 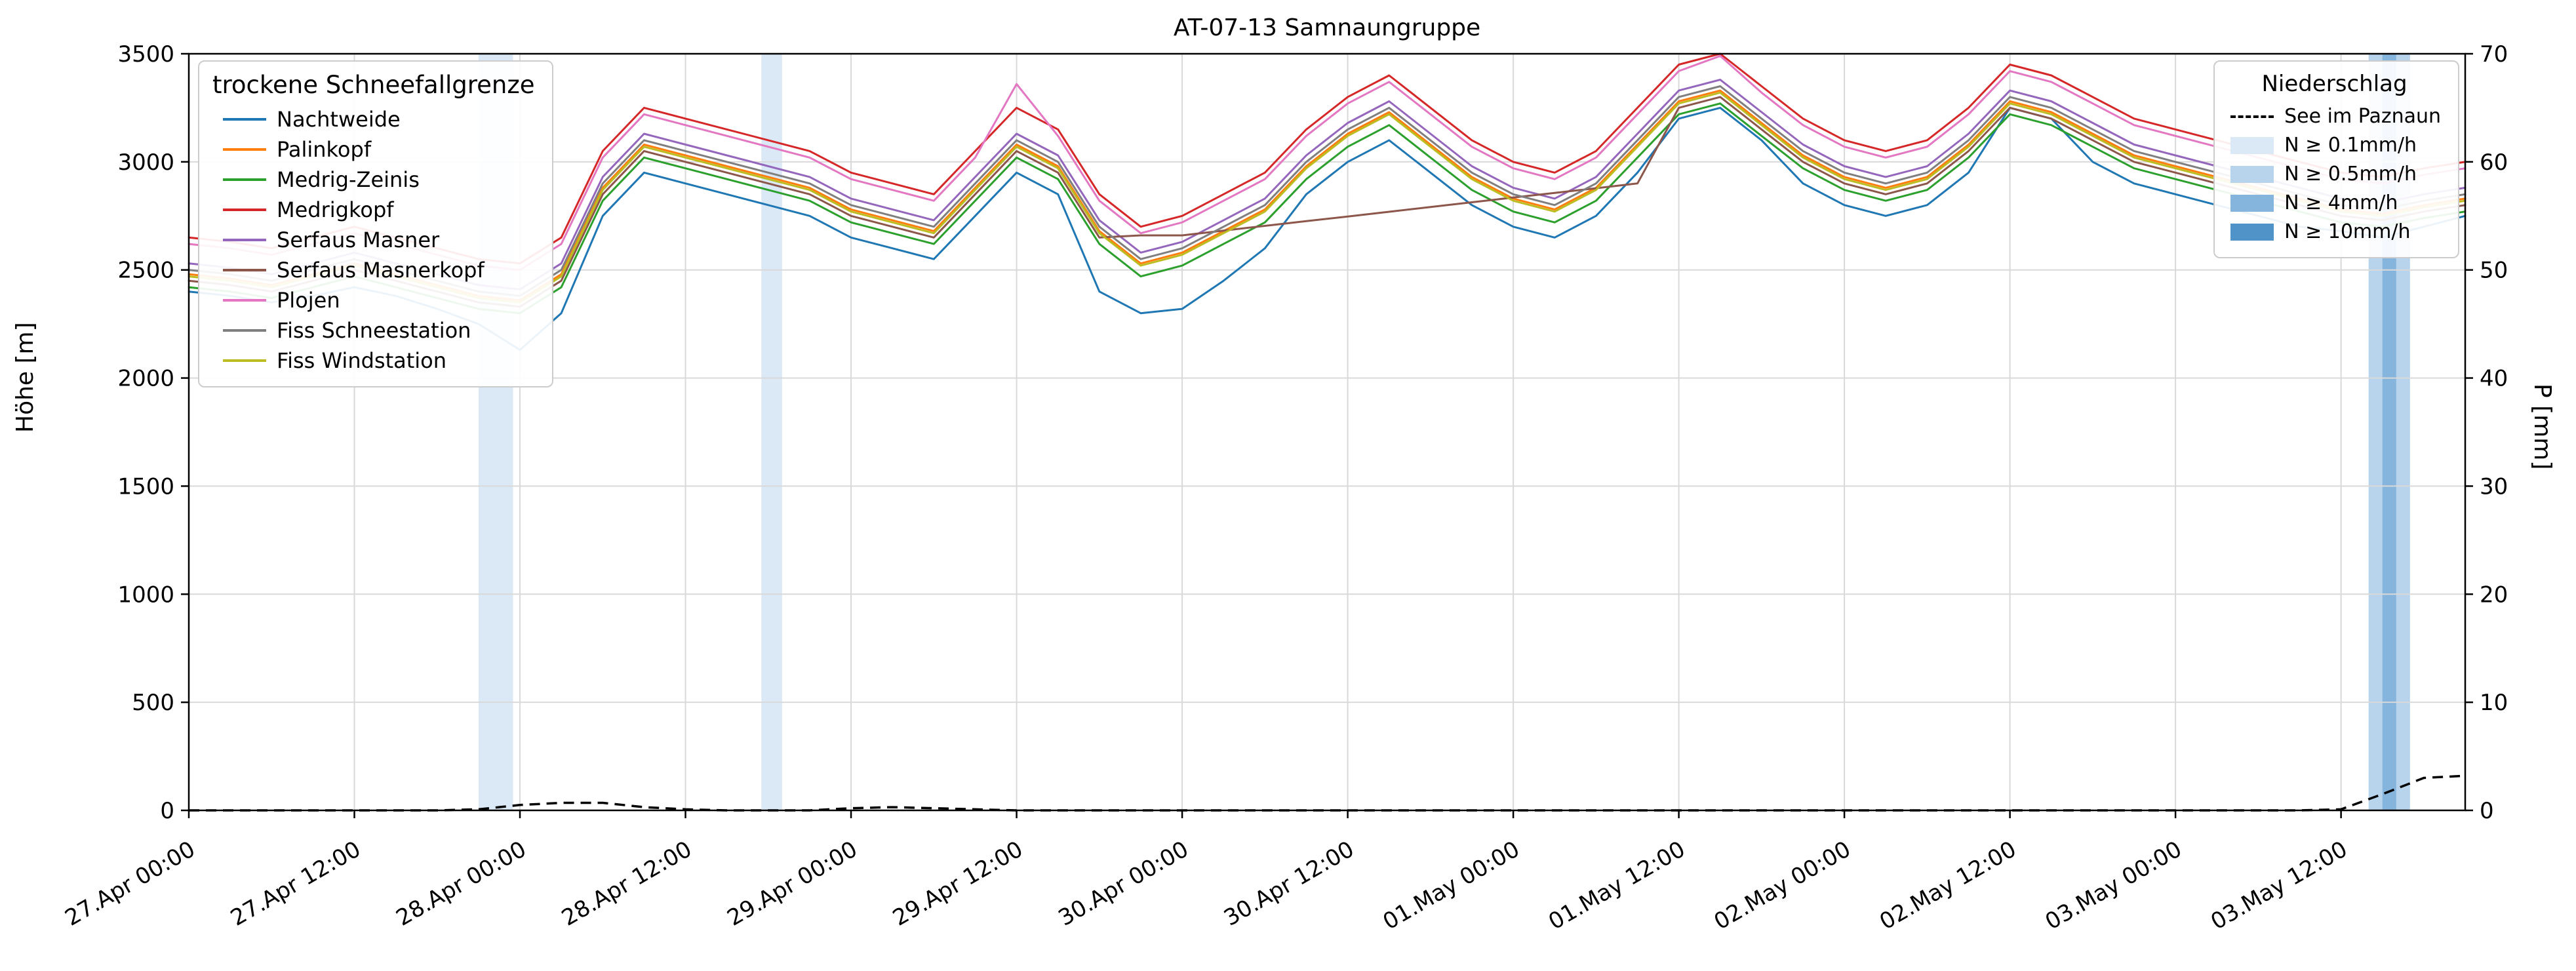 I want to click on legend-item-n-0-5: N ≥ 0.5mm/h, so click(x=2334, y=174).